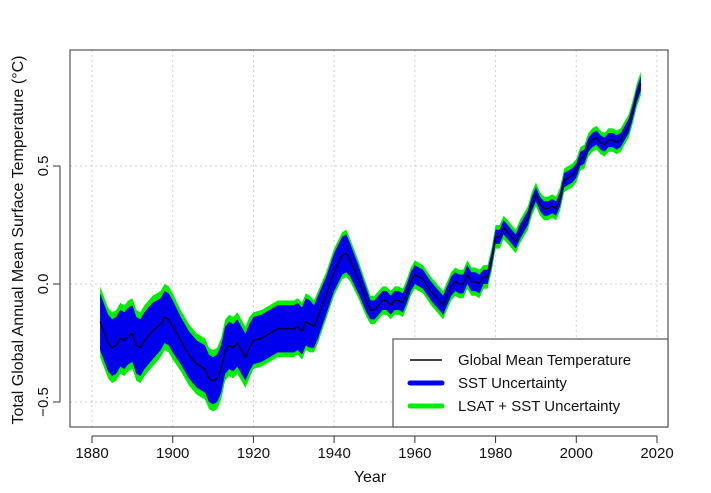 This screenshot has height=493, width=711. I want to click on y-axis: −0.5 0.0 0.5, so click(48, 286).